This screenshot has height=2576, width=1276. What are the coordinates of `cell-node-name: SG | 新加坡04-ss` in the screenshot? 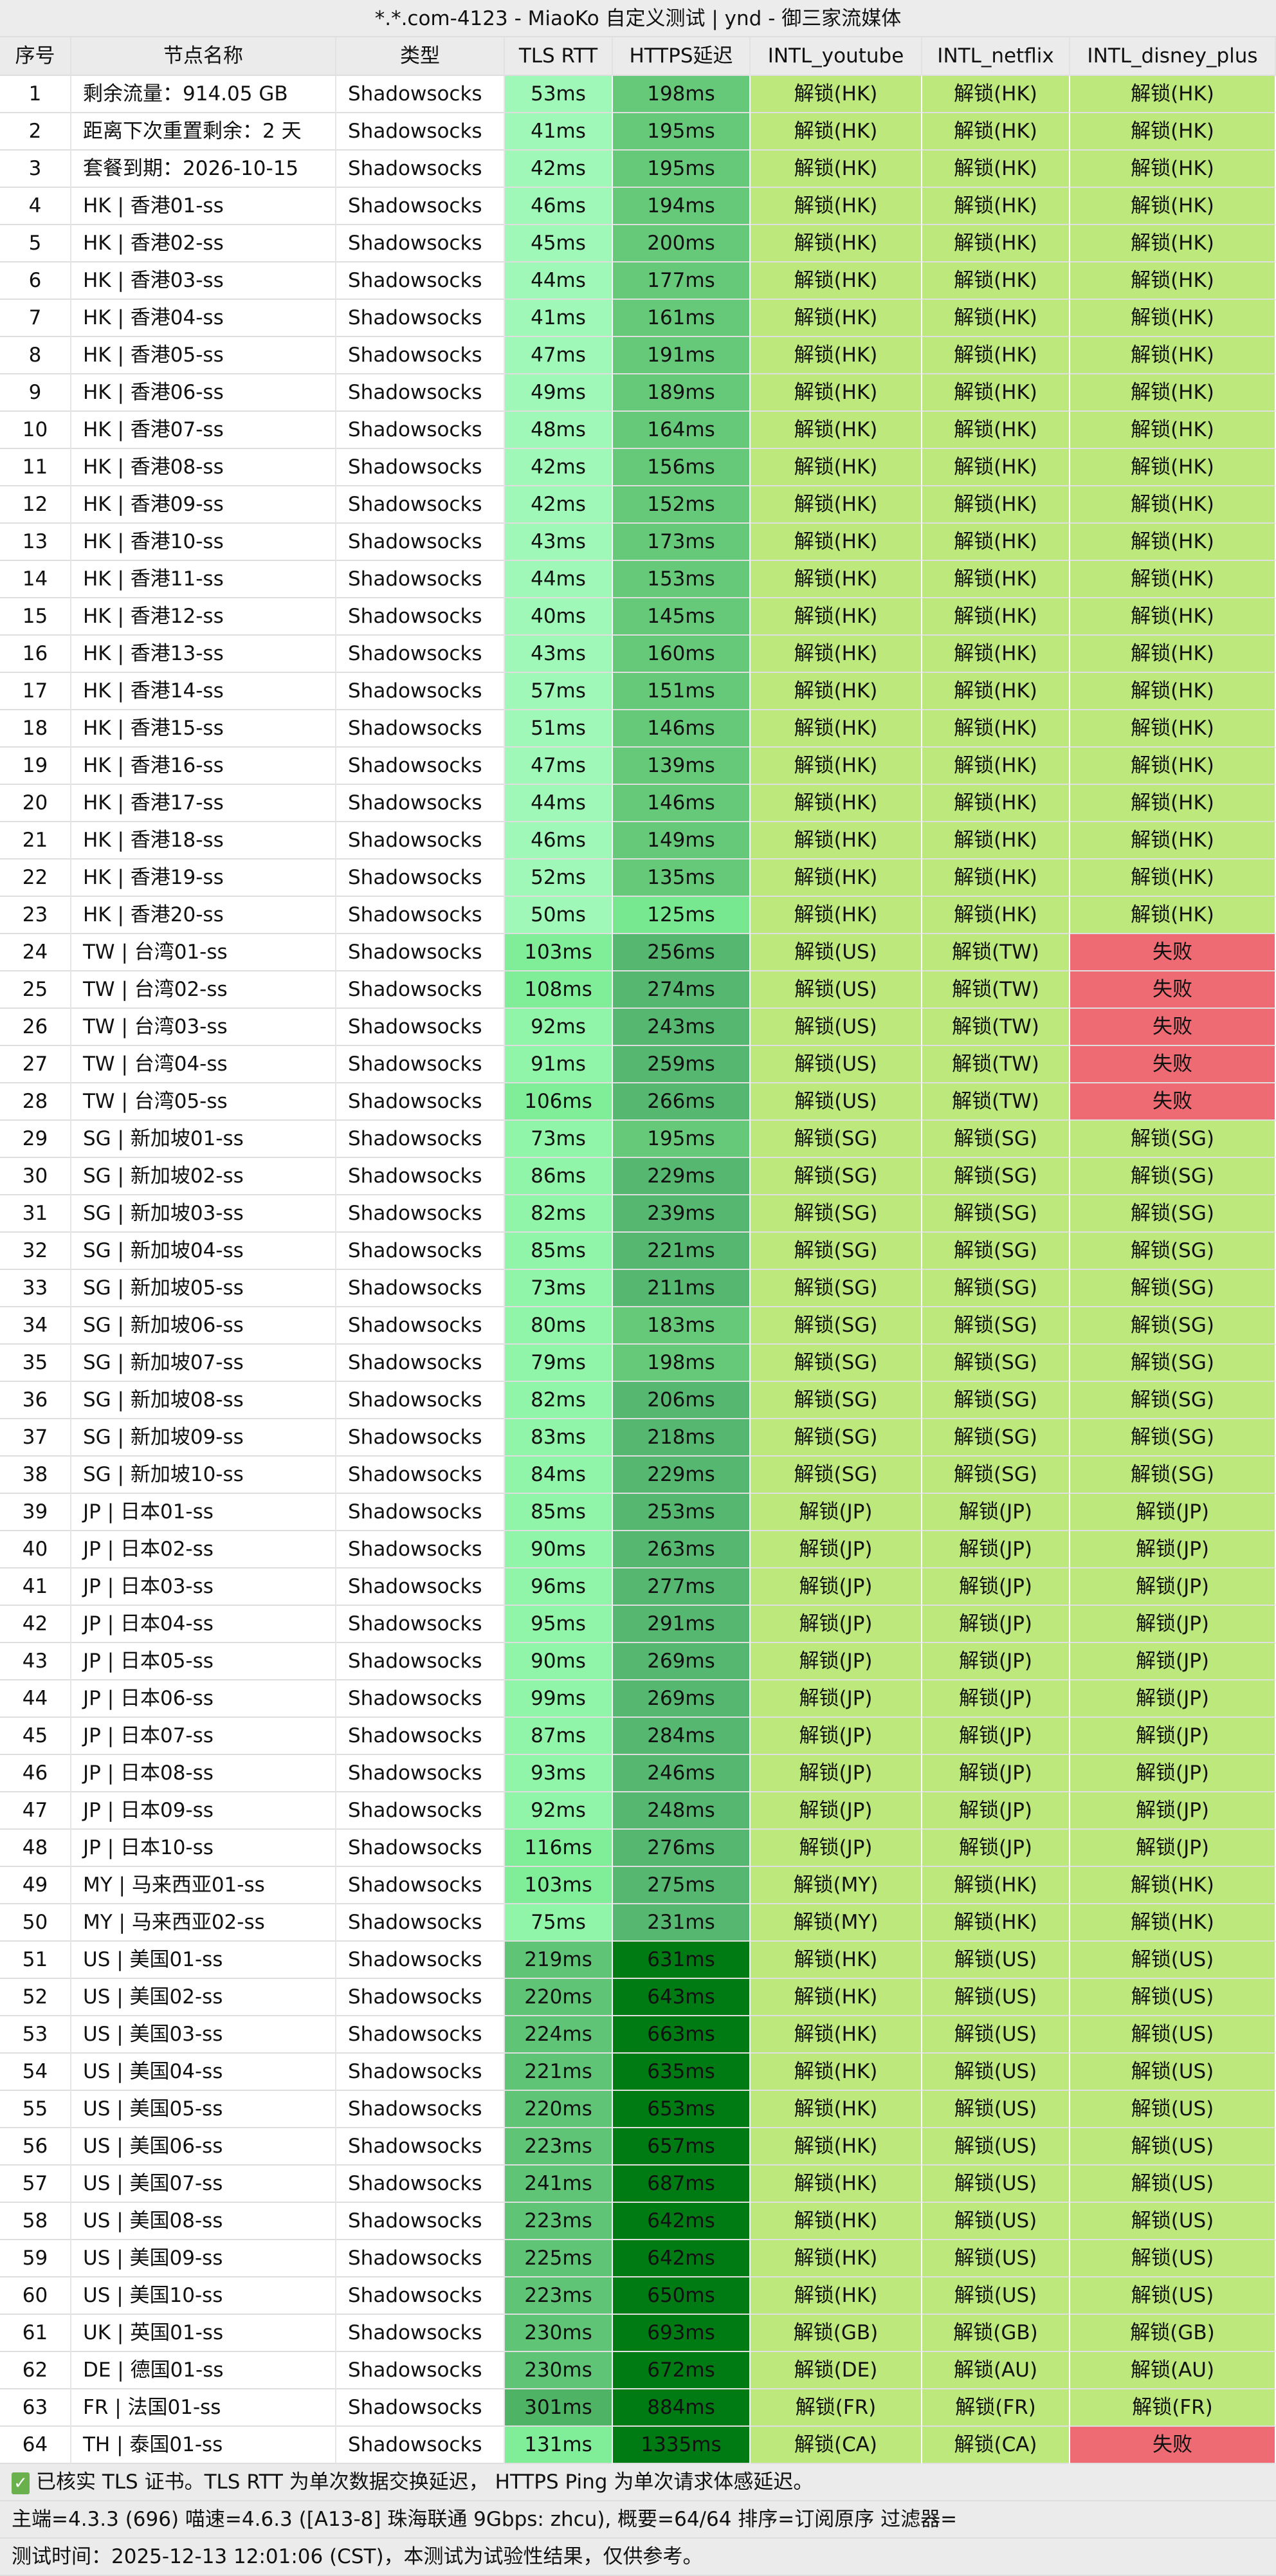 It's located at (203, 1251).